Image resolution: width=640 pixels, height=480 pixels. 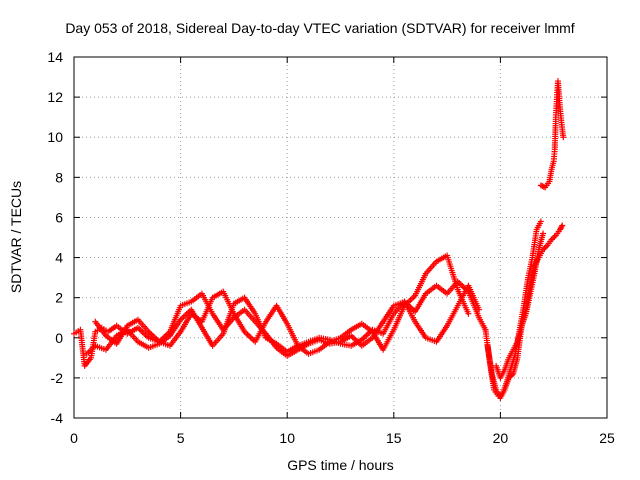 What do you see at coordinates (55, 137) in the screenshot?
I see `y-tick-label: 10` at bounding box center [55, 137].